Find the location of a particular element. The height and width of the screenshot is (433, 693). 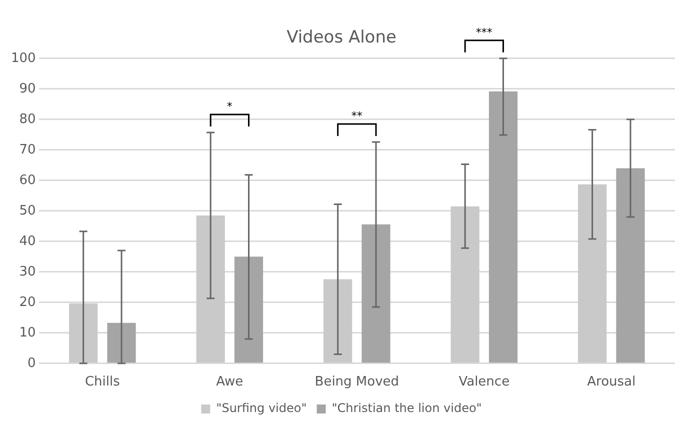

x-tick-label: Arousal is located at coordinates (611, 382).